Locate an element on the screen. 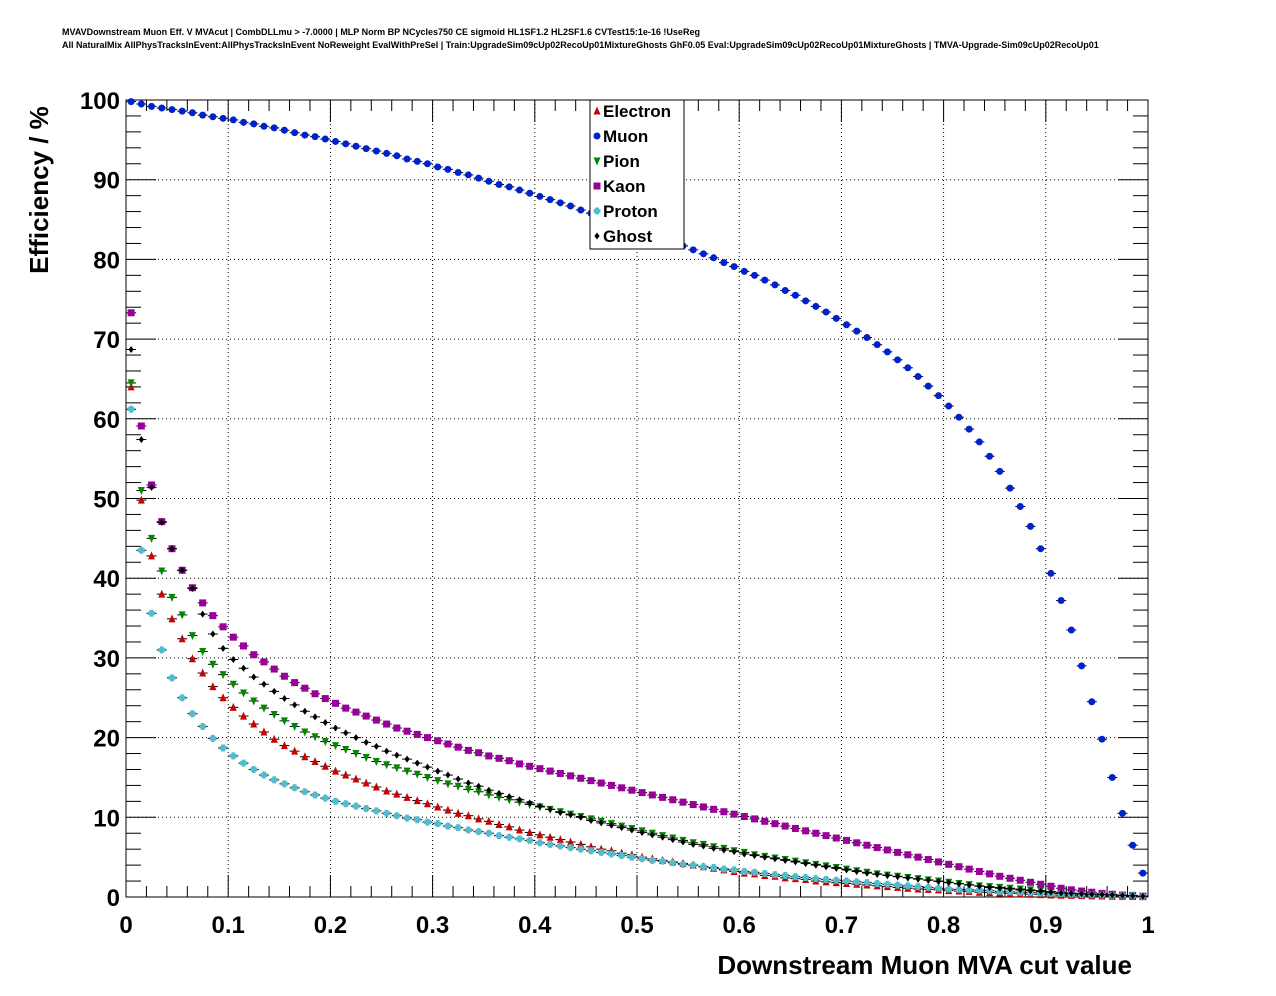 Image resolution: width=1276 pixels, height=996 pixels. legend-marker-electron is located at coordinates (597, 110).